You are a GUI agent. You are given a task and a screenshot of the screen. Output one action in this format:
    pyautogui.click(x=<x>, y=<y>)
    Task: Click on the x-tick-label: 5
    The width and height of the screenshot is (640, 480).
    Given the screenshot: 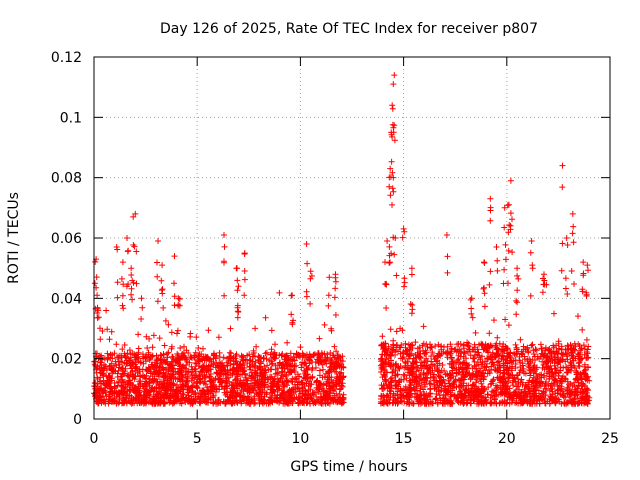 What is the action you would take?
    pyautogui.click(x=197, y=439)
    